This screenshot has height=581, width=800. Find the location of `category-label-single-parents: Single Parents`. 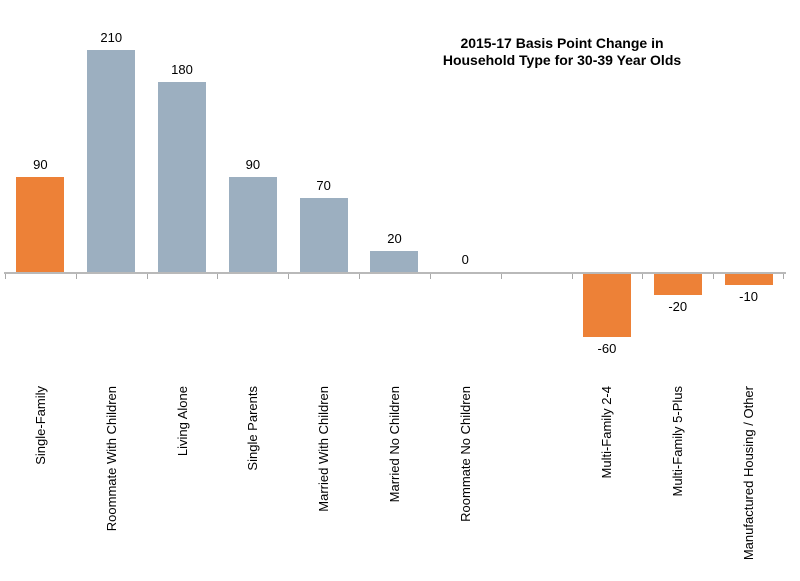

category-label-single-parents: Single Parents is located at coordinates (253, 428).